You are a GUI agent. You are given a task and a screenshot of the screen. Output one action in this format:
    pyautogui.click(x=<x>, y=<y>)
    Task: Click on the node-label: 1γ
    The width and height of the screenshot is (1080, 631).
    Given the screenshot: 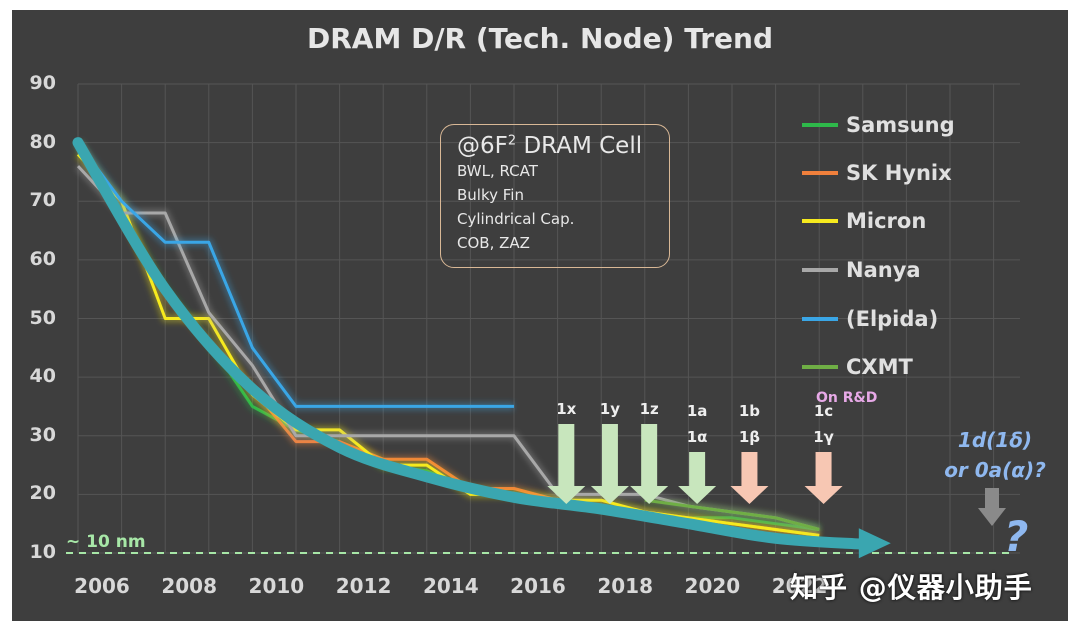 What is the action you would take?
    pyautogui.click(x=823, y=437)
    